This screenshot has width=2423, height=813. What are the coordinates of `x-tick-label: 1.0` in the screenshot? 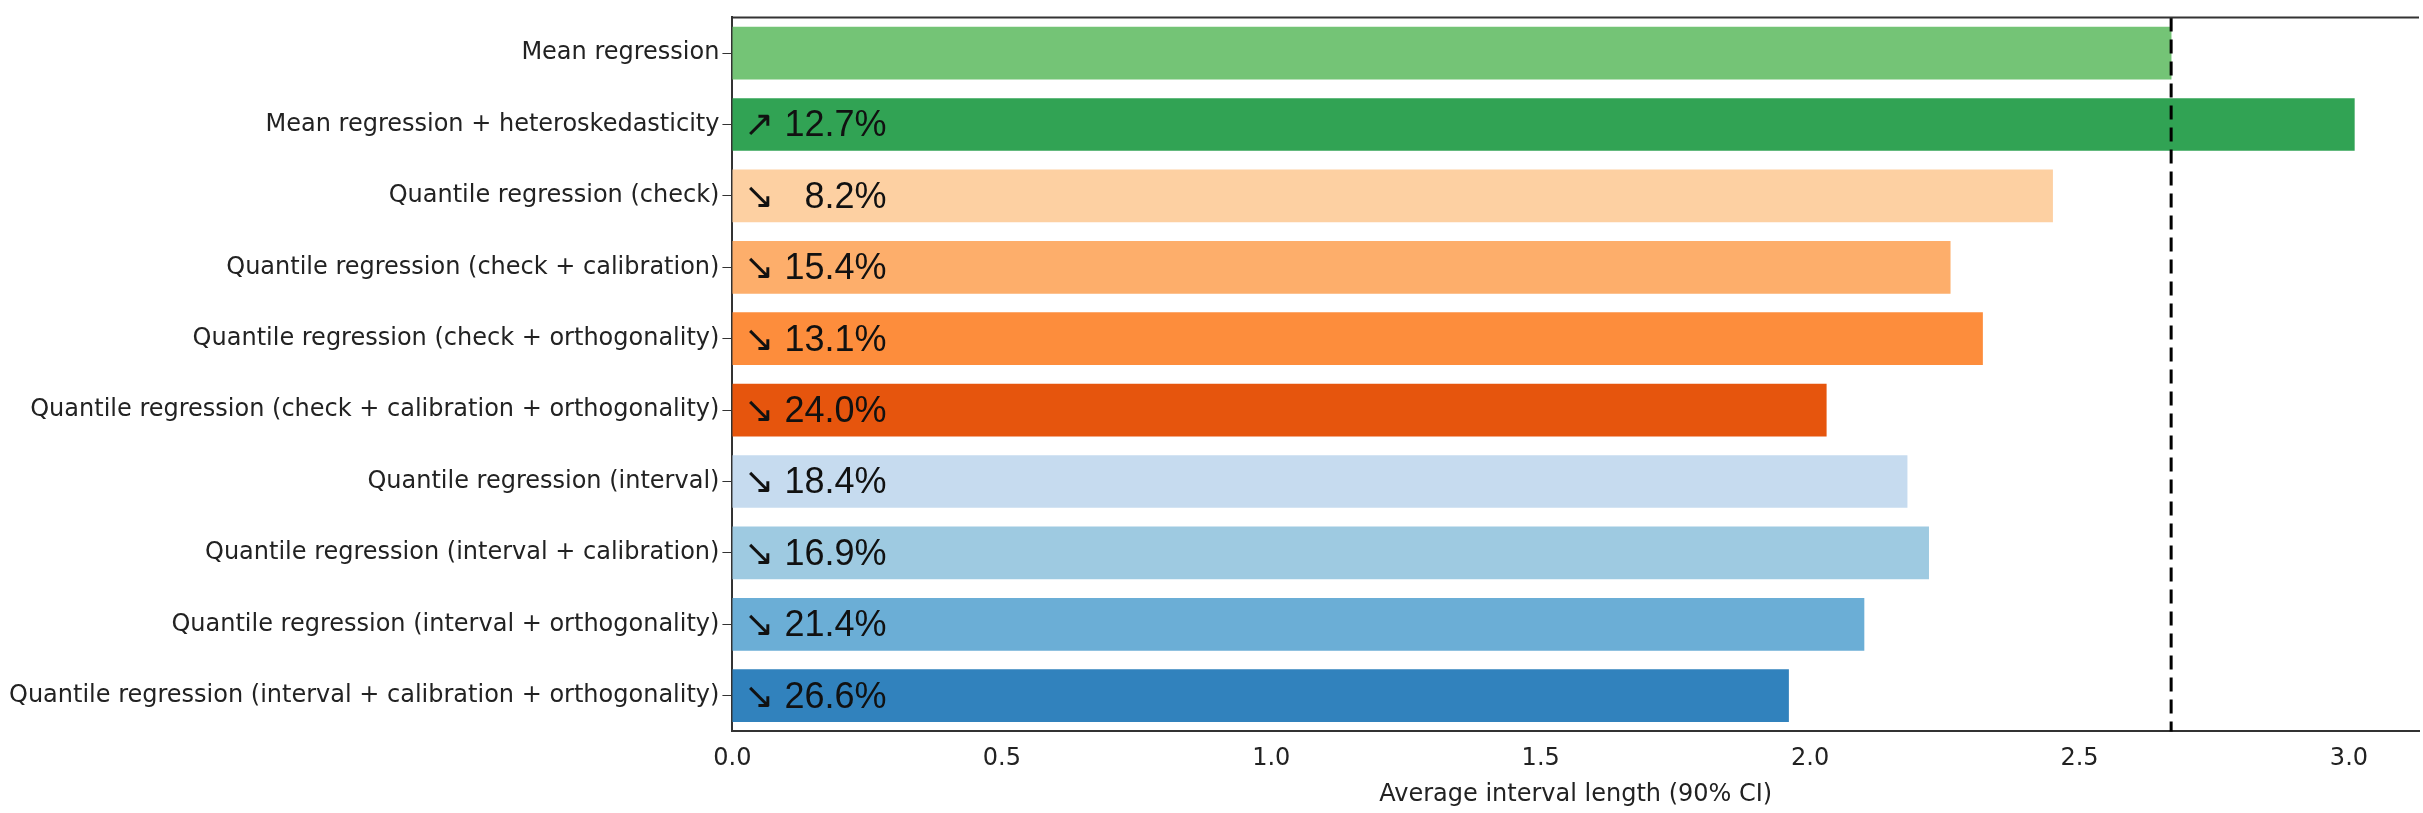 It's located at (1271, 757).